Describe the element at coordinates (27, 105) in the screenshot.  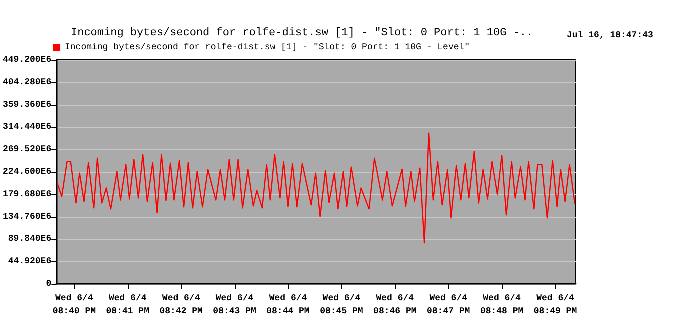
I see `y-tick-label: 359.360E6` at that location.